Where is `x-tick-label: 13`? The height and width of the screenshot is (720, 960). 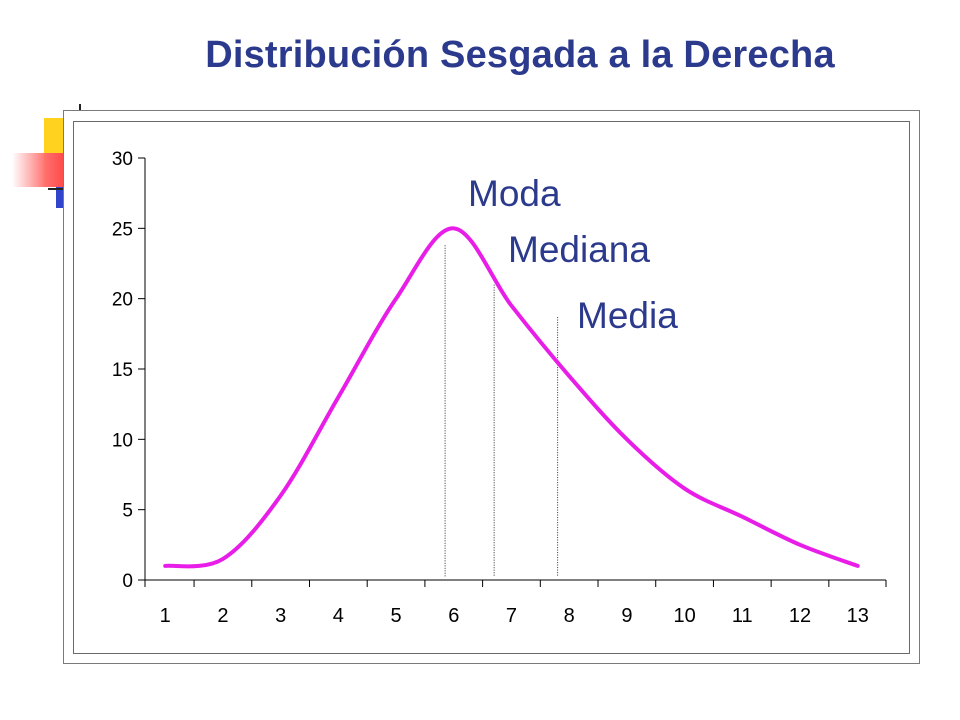 x-tick-label: 13 is located at coordinates (858, 616).